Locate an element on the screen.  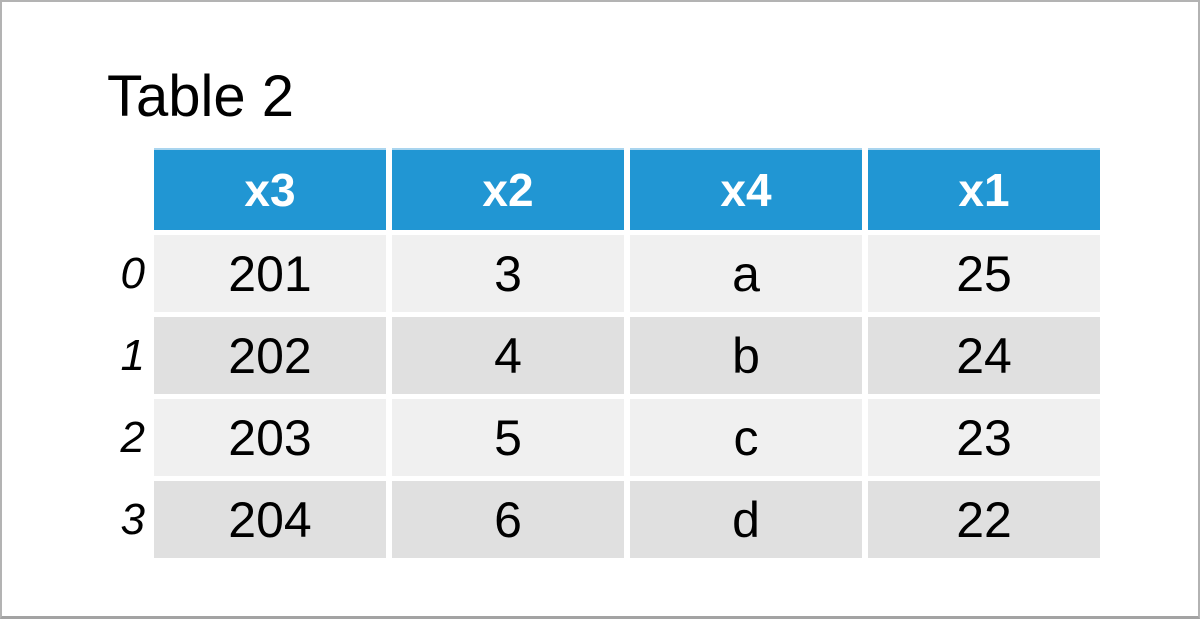
table-cell: 24 is located at coordinates (984, 355).